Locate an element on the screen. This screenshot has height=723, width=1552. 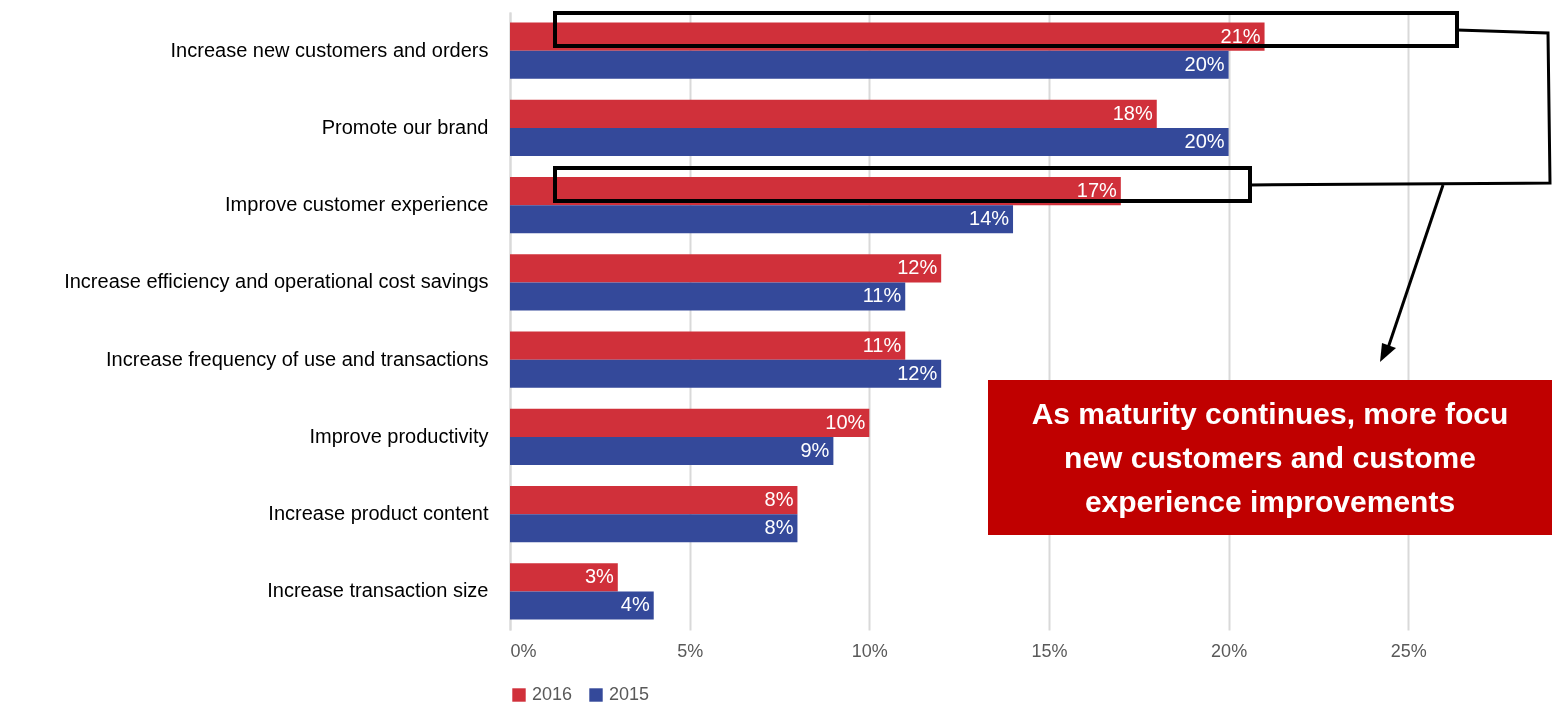
y-tick-label: Increase new customers and orders is located at coordinates (329, 49).